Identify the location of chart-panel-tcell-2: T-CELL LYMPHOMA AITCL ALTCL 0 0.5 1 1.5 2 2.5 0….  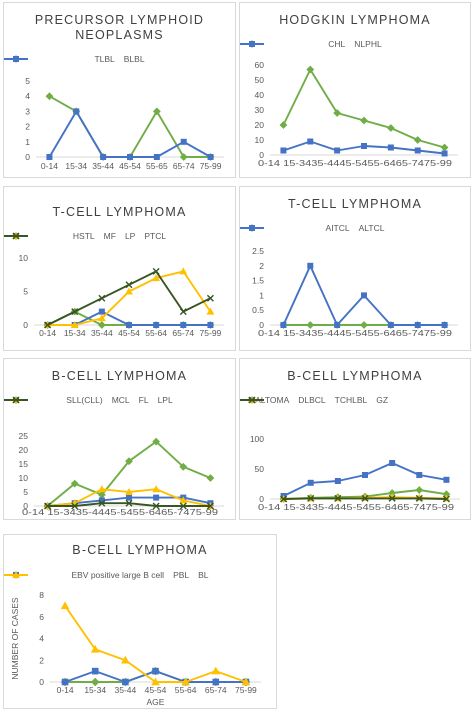
(355, 268).